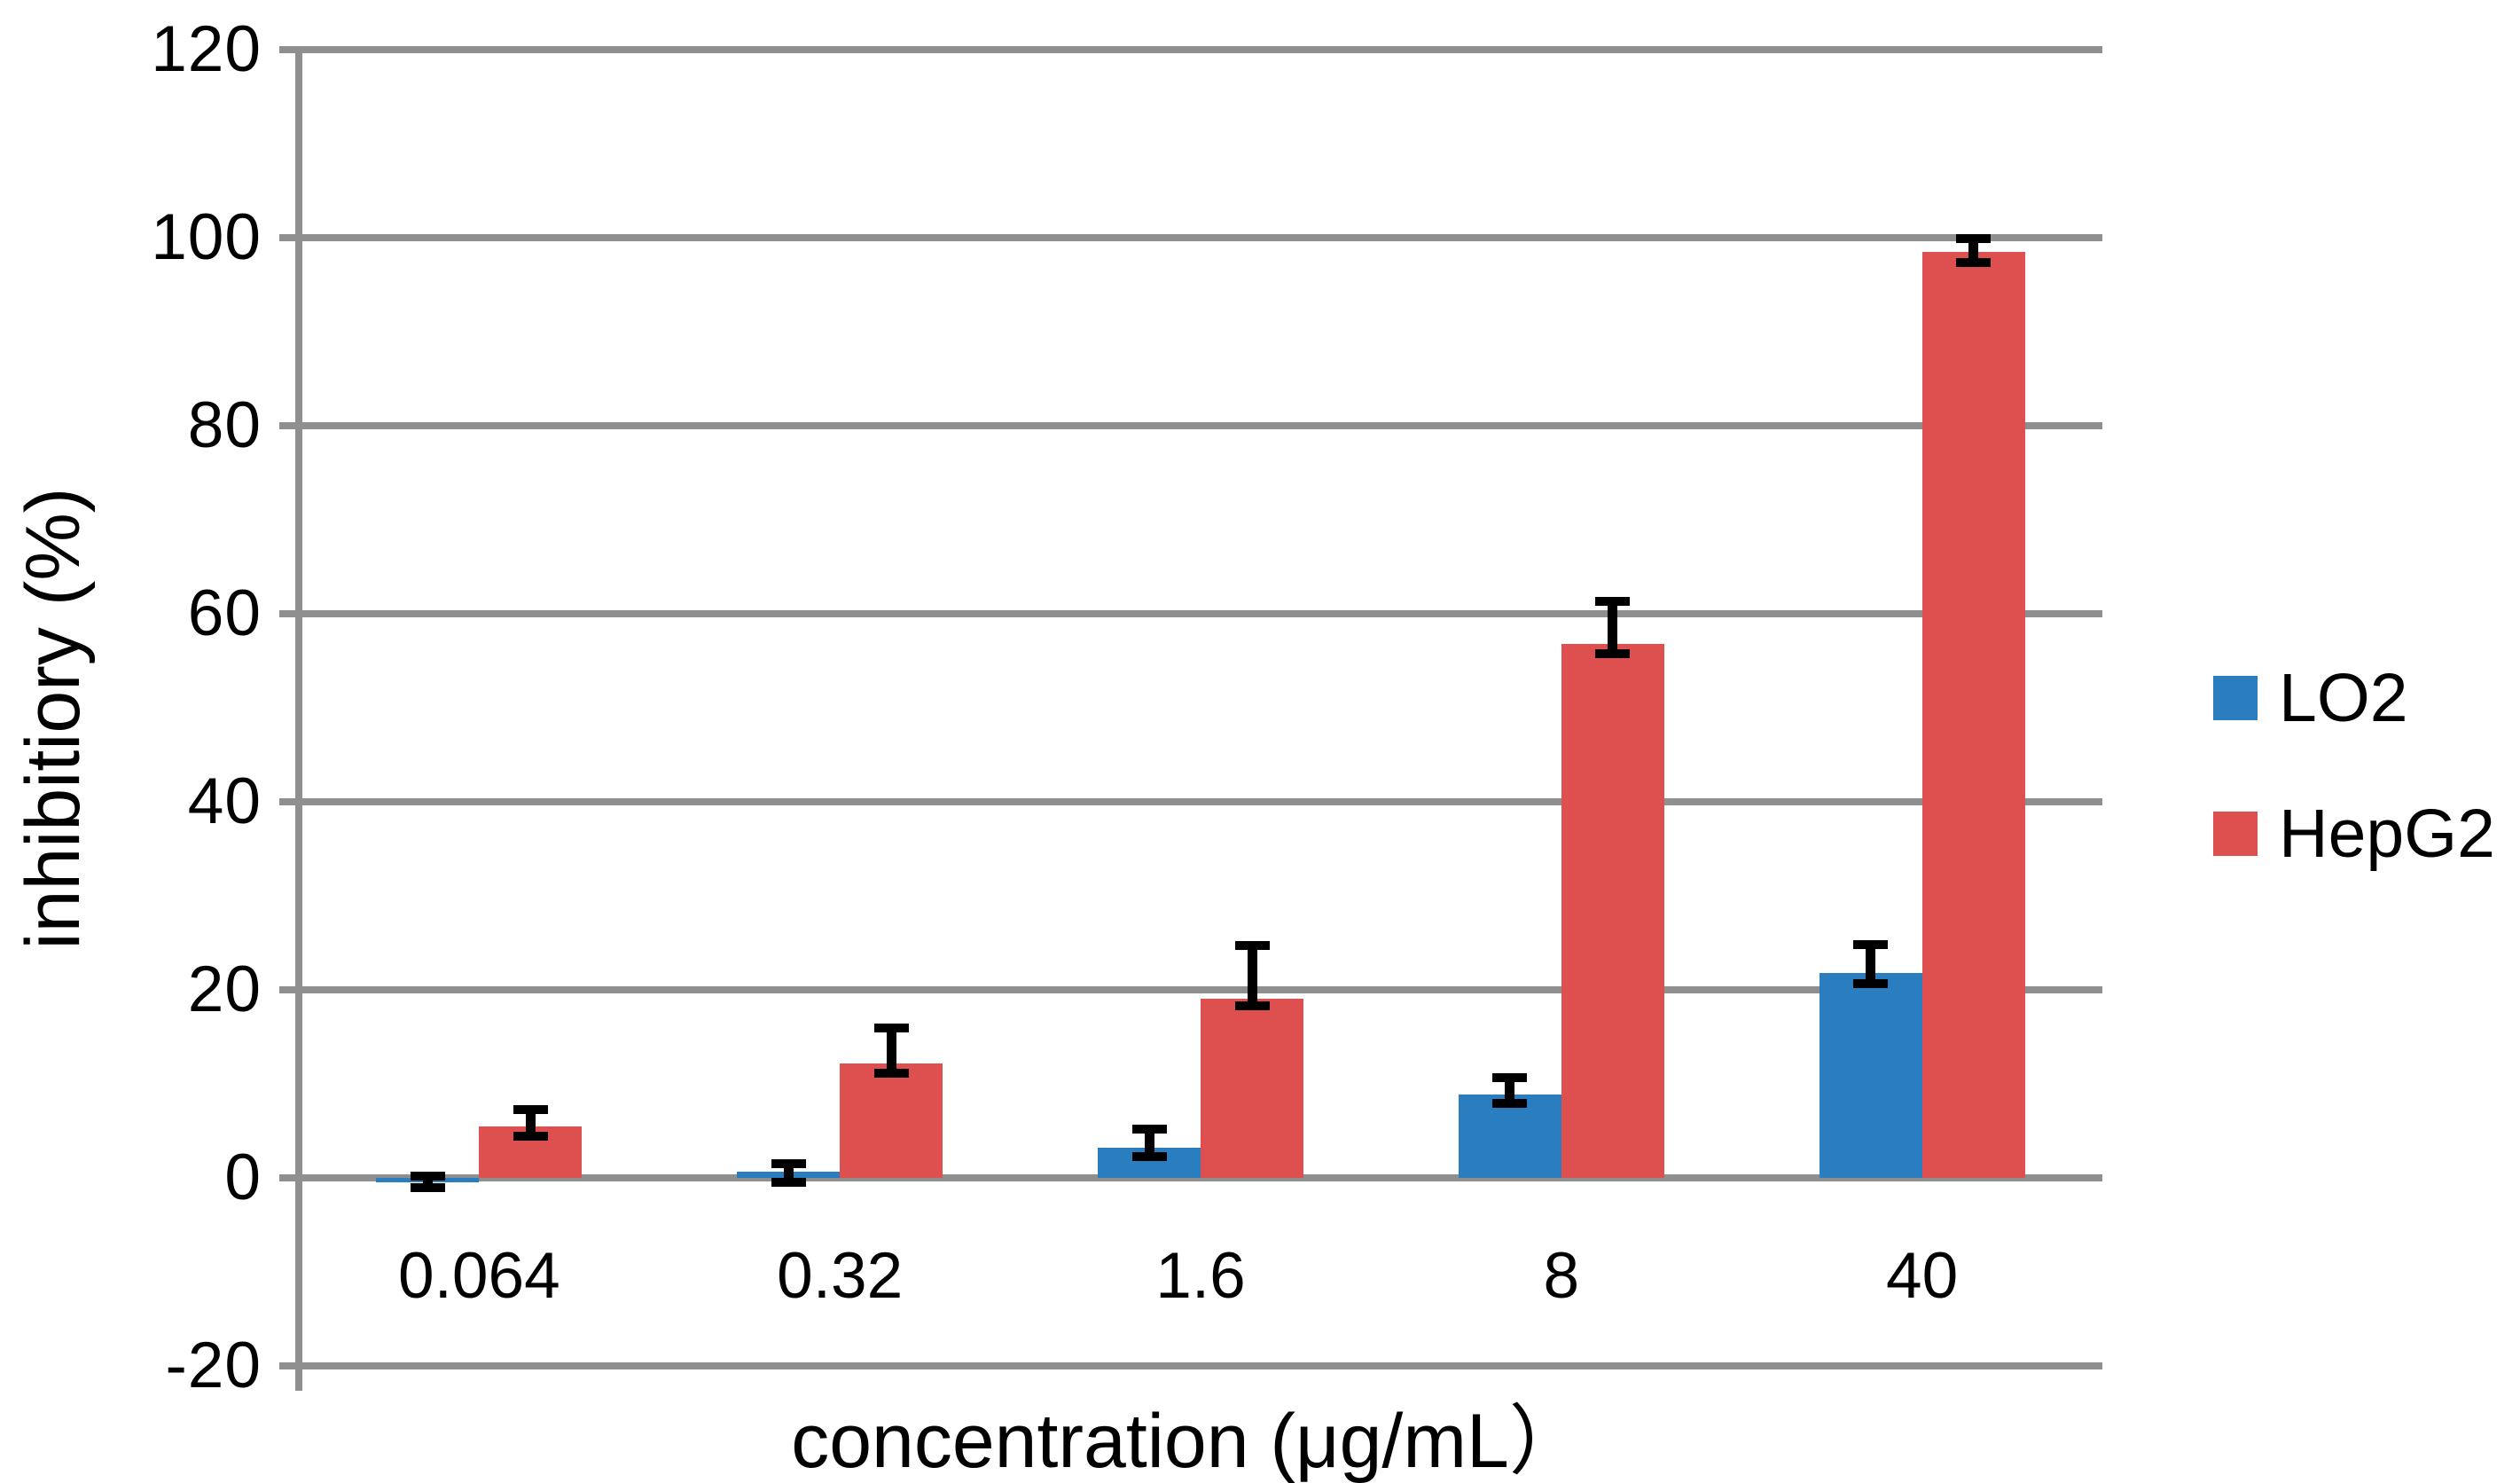 This screenshot has height=1483, width=2520. What do you see at coordinates (214, 1365) in the screenshot?
I see `y-tick-label: -20` at bounding box center [214, 1365].